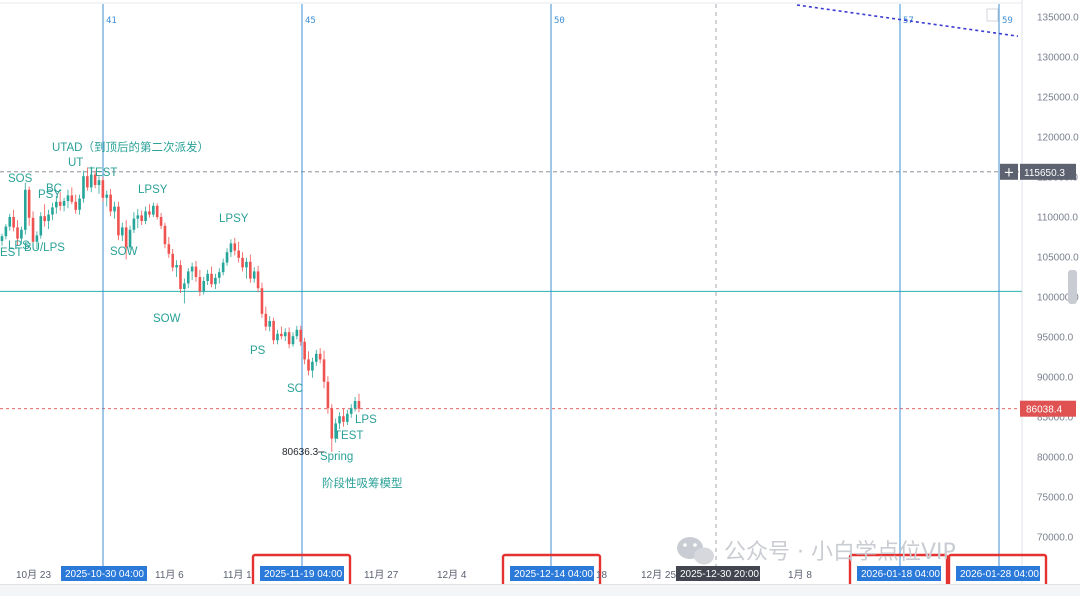 The height and width of the screenshot is (596, 1080). I want to click on crosshair-plus-box, so click(1009, 171).